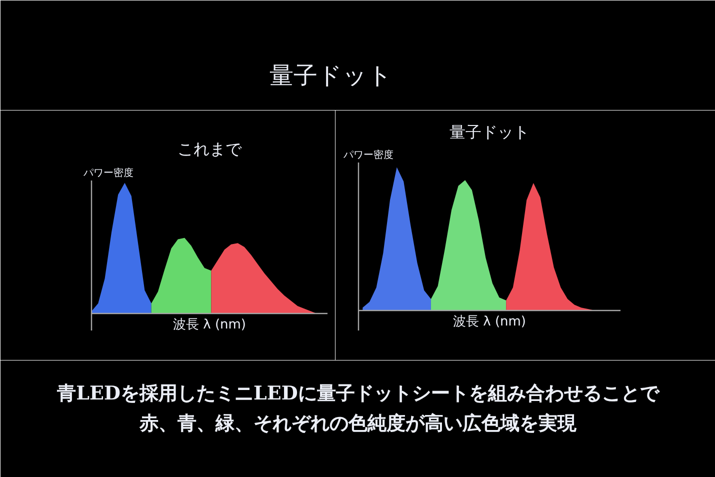 This screenshot has width=715, height=477. What do you see at coordinates (331, 76) in the screenshot?
I see `text: 量子ドット` at bounding box center [331, 76].